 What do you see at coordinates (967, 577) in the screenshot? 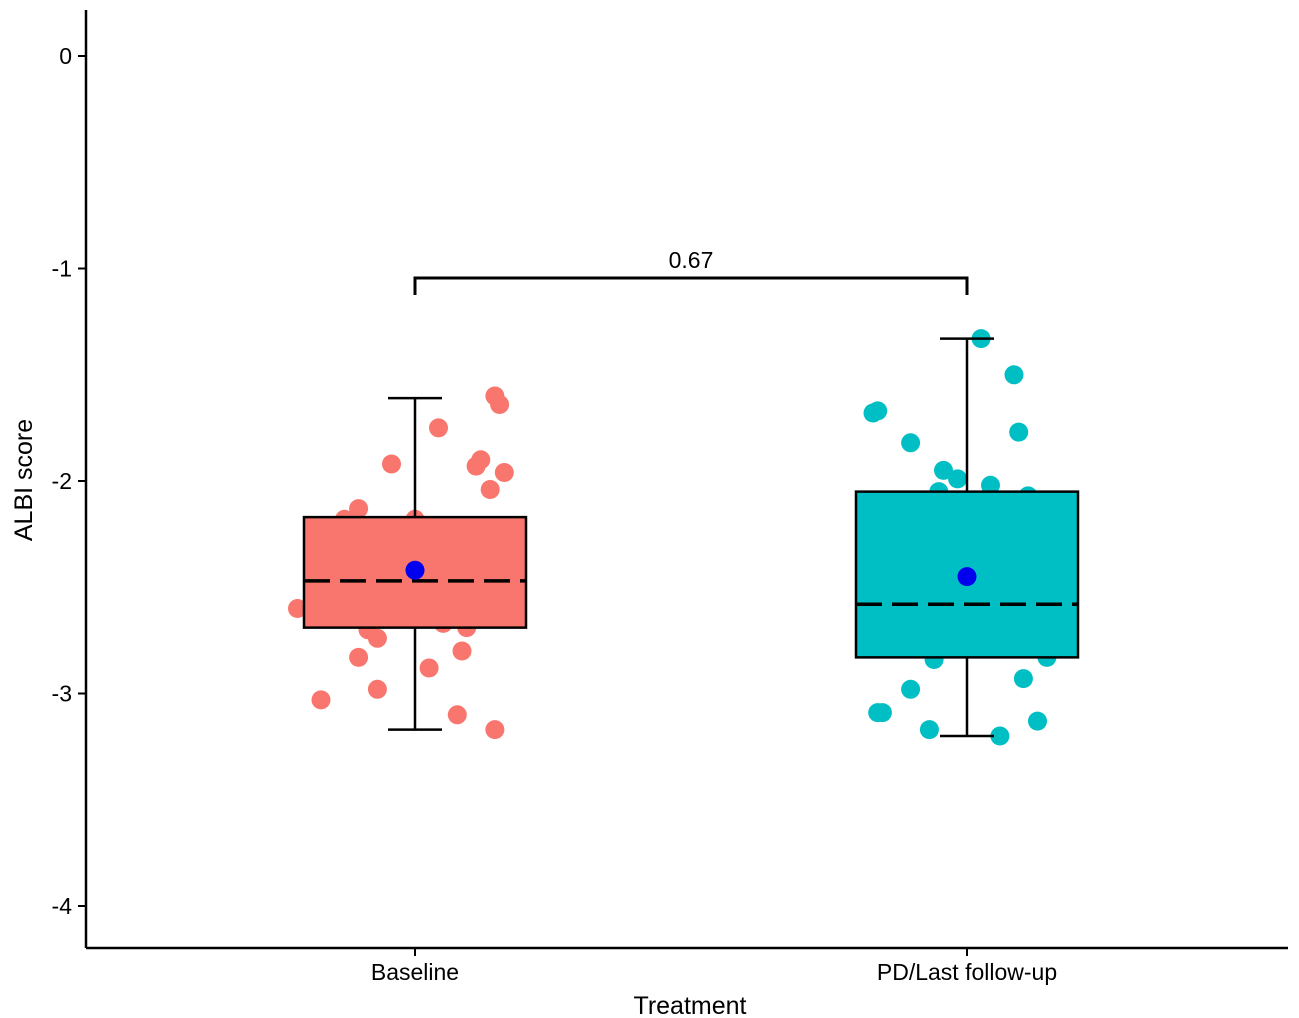
I see `mean-point-pd-last-follow-up` at bounding box center [967, 577].